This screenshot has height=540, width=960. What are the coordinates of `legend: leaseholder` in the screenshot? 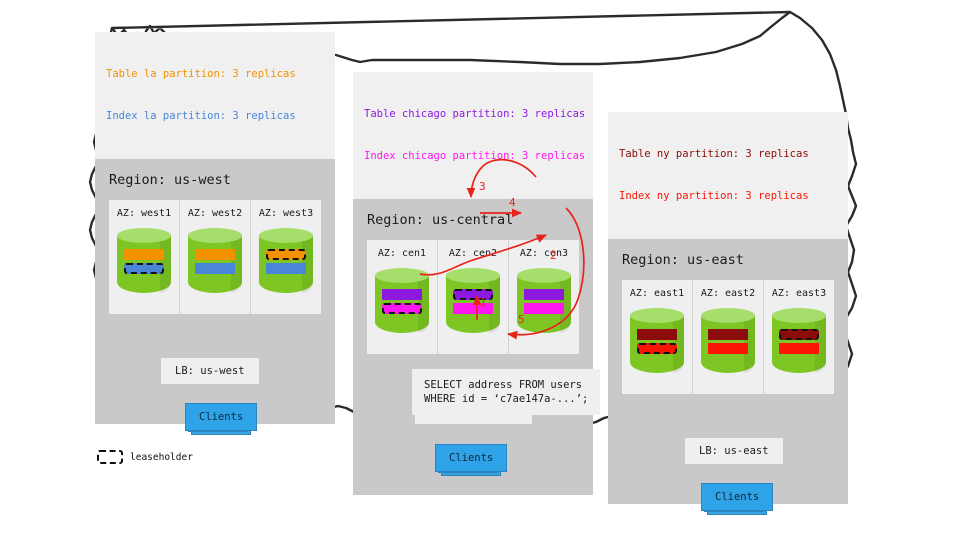 It's located at (145, 457).